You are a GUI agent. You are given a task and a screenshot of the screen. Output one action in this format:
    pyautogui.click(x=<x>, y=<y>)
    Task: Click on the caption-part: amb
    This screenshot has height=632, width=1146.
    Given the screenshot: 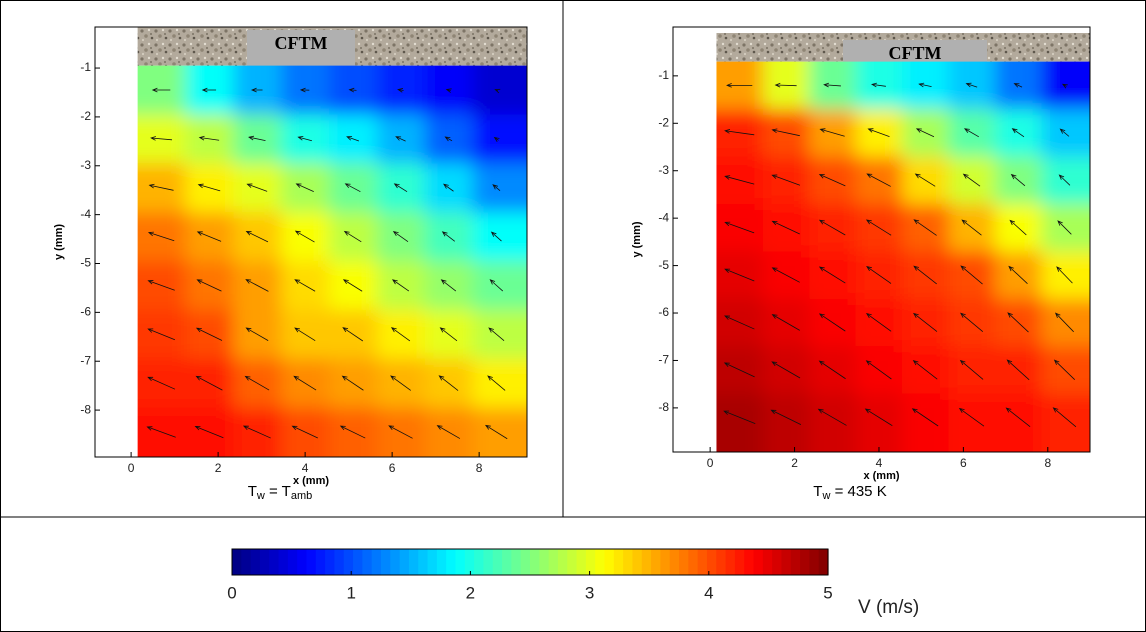 What is the action you would take?
    pyautogui.click(x=301, y=496)
    